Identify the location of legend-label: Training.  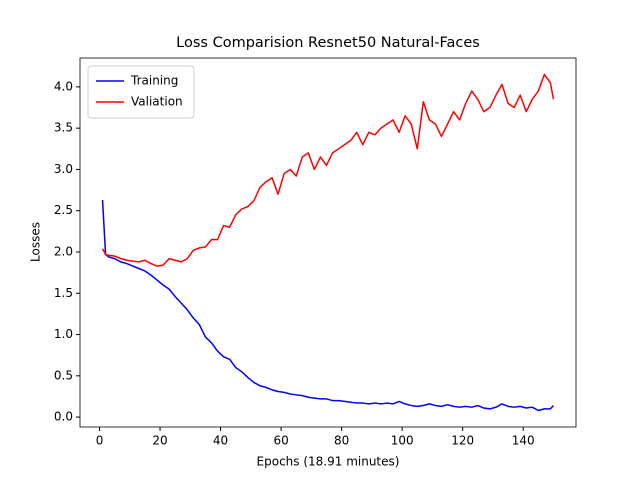
(154, 81).